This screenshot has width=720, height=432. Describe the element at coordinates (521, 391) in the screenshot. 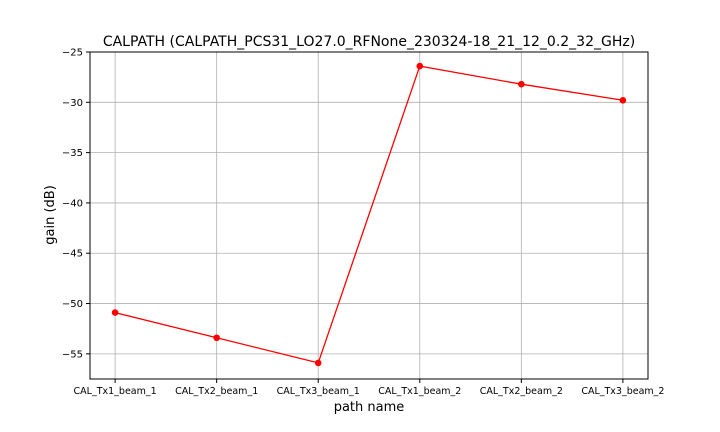

I see `x-tick-label: CAL_Tx2_beam_2` at that location.